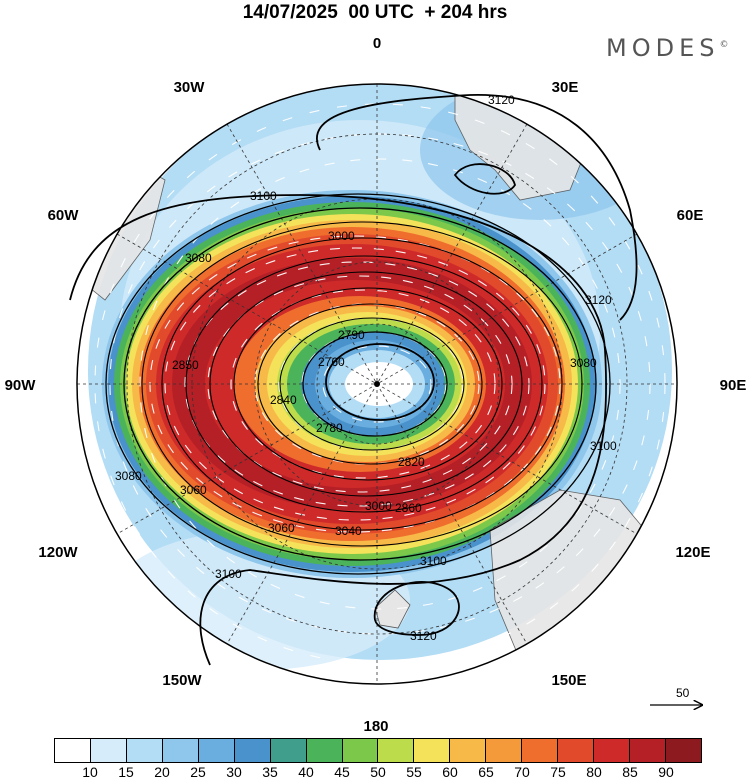 The image size is (750, 782). I want to click on contour-label: 2850, so click(185, 365).